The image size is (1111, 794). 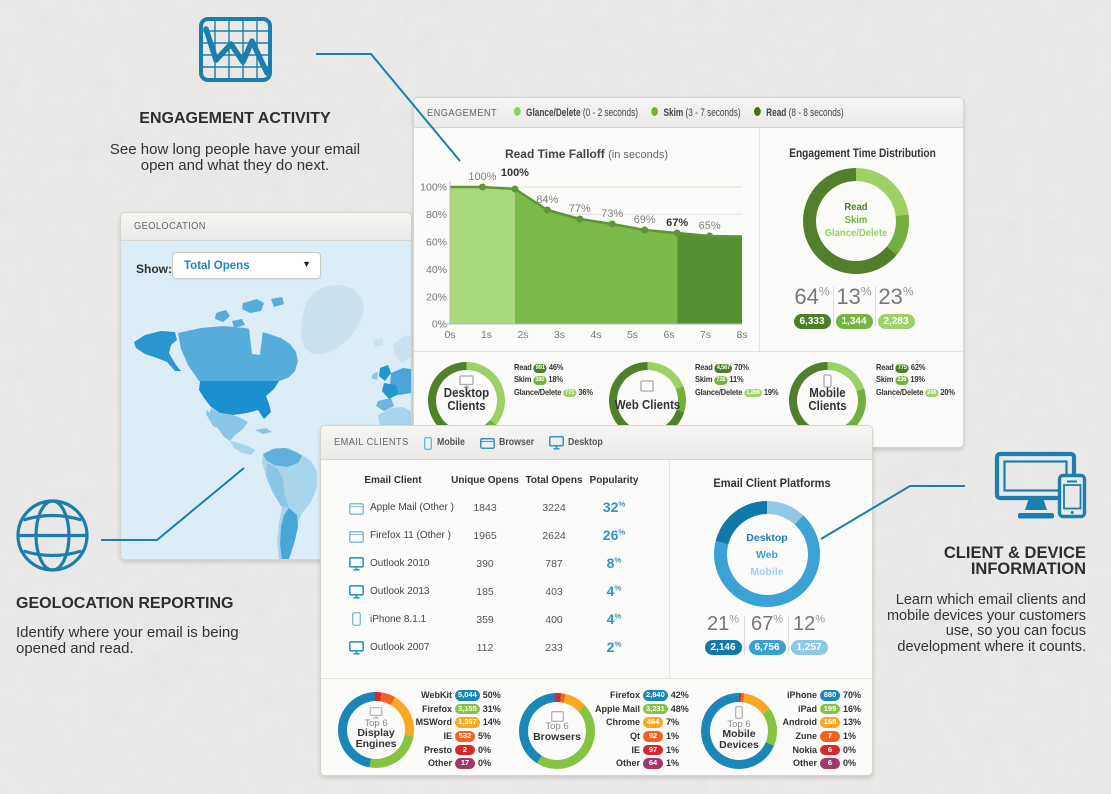 What do you see at coordinates (741, 335) in the screenshot?
I see `svg-text: 8s` at bounding box center [741, 335].